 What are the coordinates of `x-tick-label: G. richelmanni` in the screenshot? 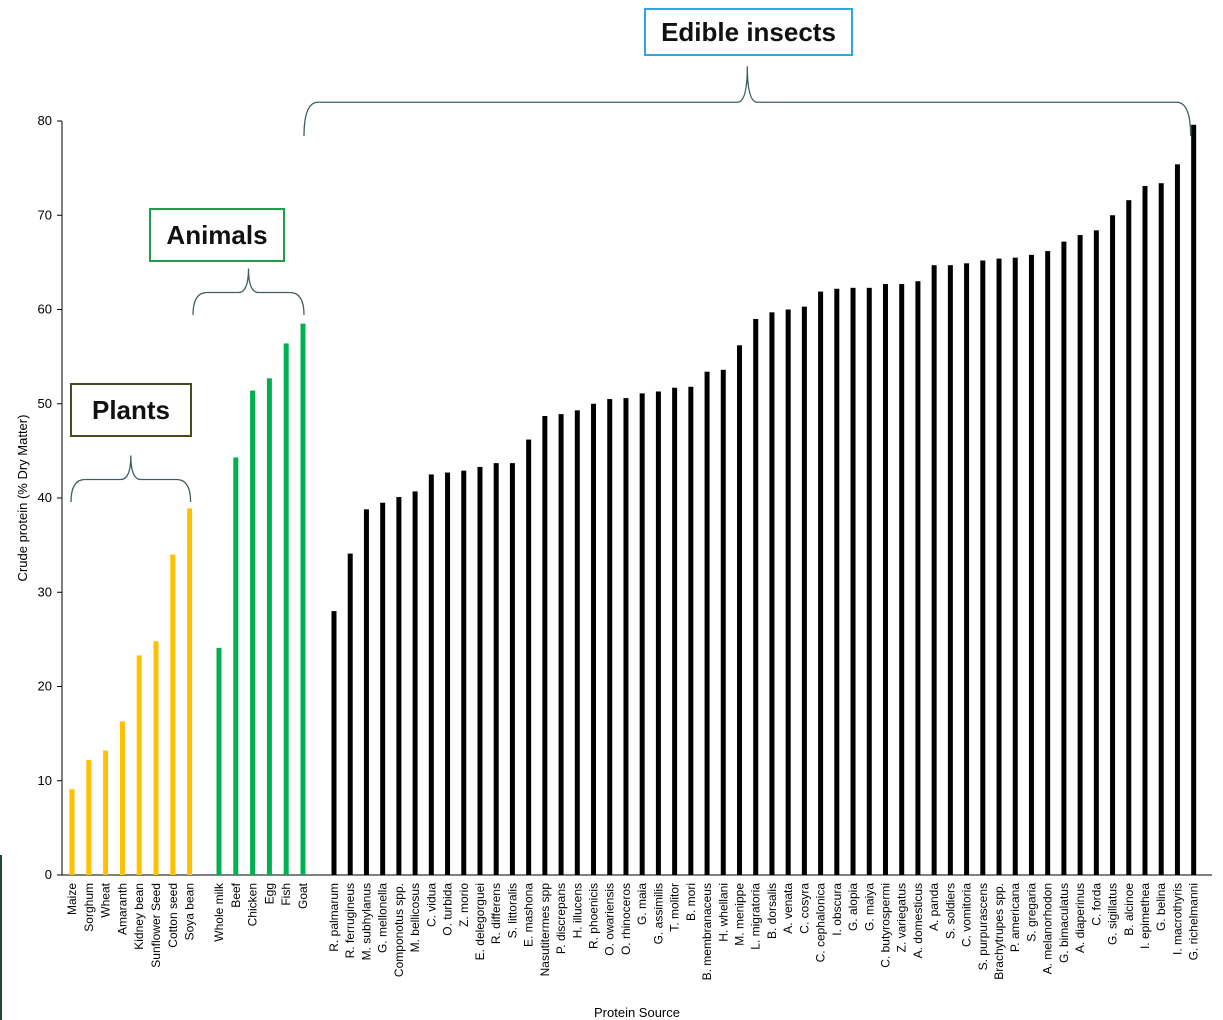 It's located at (1194, 921).